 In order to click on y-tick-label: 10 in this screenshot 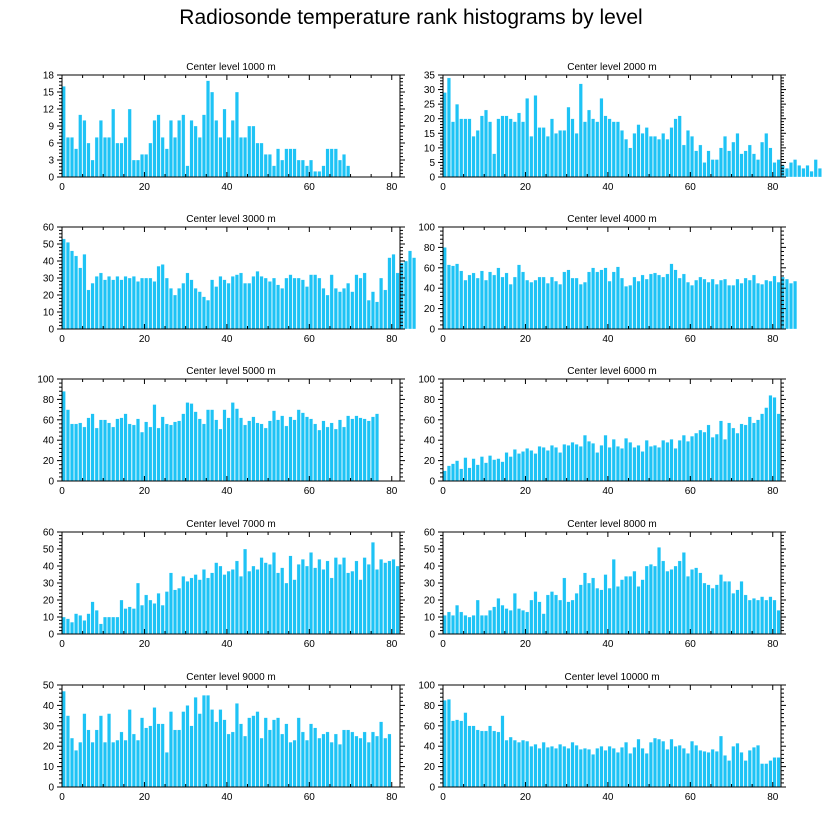, I will do `click(49, 313)`.